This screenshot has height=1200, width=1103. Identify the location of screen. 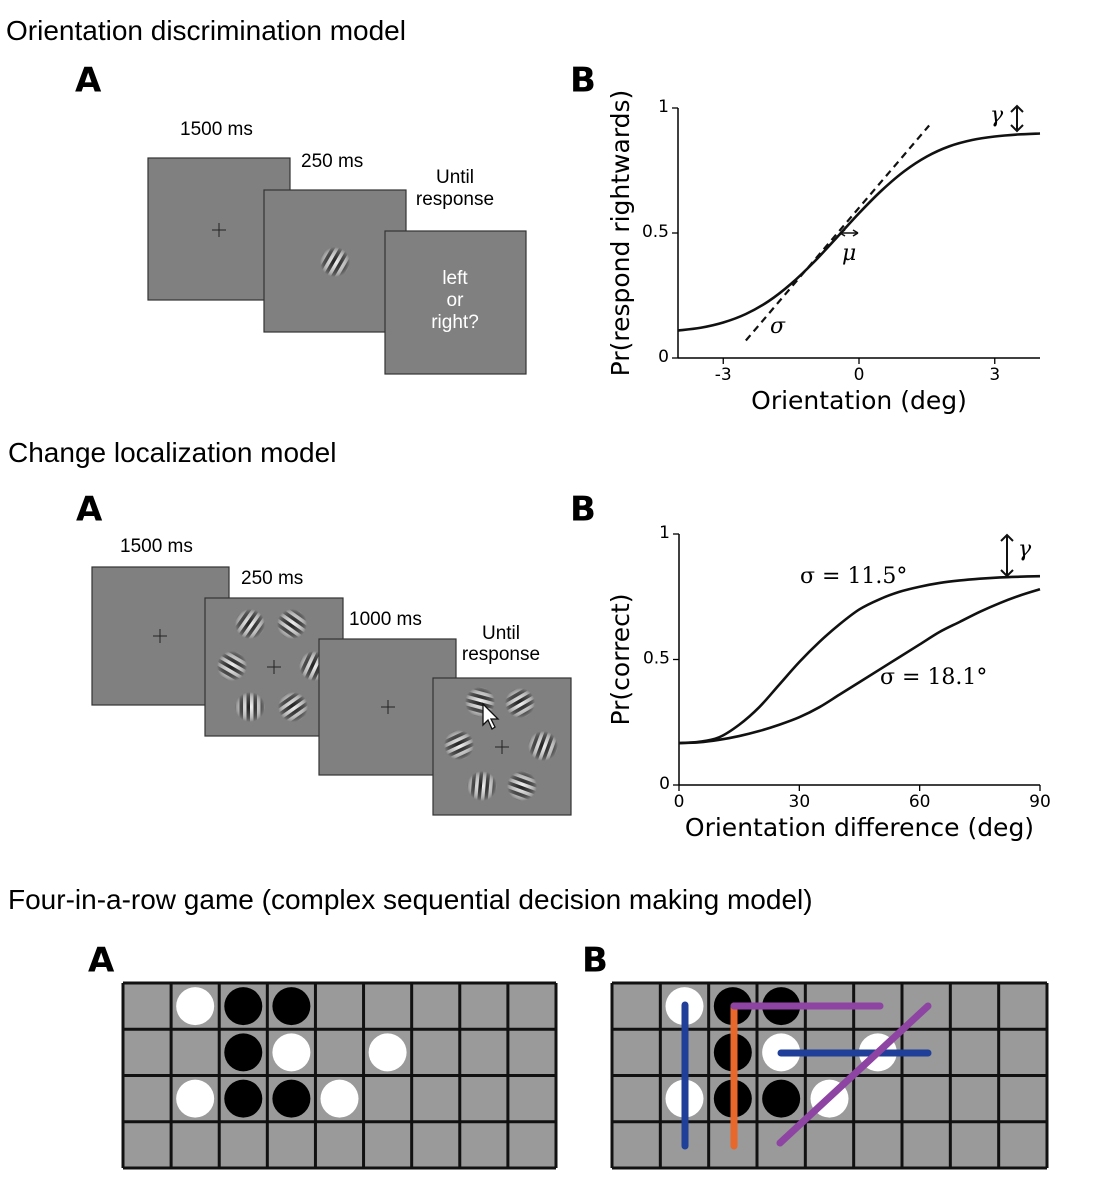
(455, 302).